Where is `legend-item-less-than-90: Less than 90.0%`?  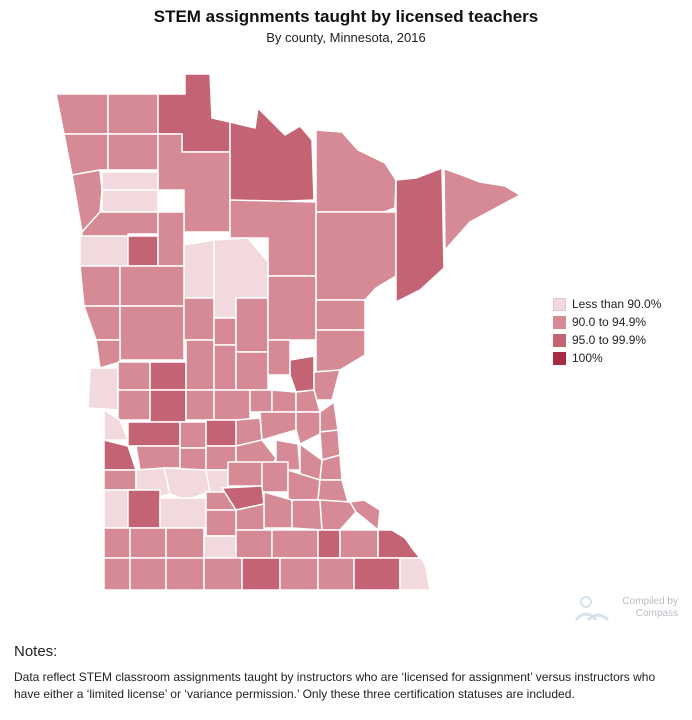 legend-item-less-than-90: Less than 90.0% is located at coordinates (607, 304).